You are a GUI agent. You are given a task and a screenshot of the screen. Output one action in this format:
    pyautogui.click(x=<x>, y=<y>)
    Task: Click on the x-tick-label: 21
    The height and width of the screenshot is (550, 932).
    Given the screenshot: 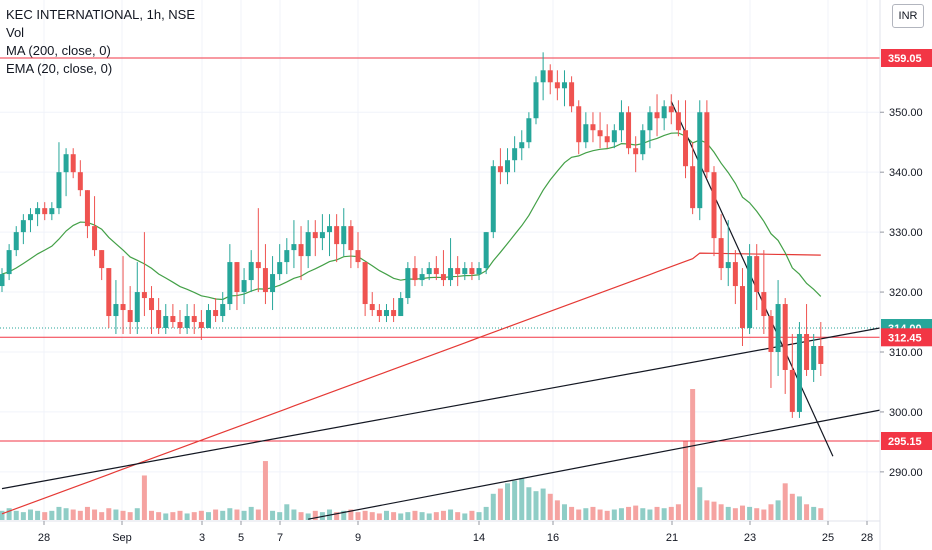 What is the action you would take?
    pyautogui.click(x=672, y=538)
    